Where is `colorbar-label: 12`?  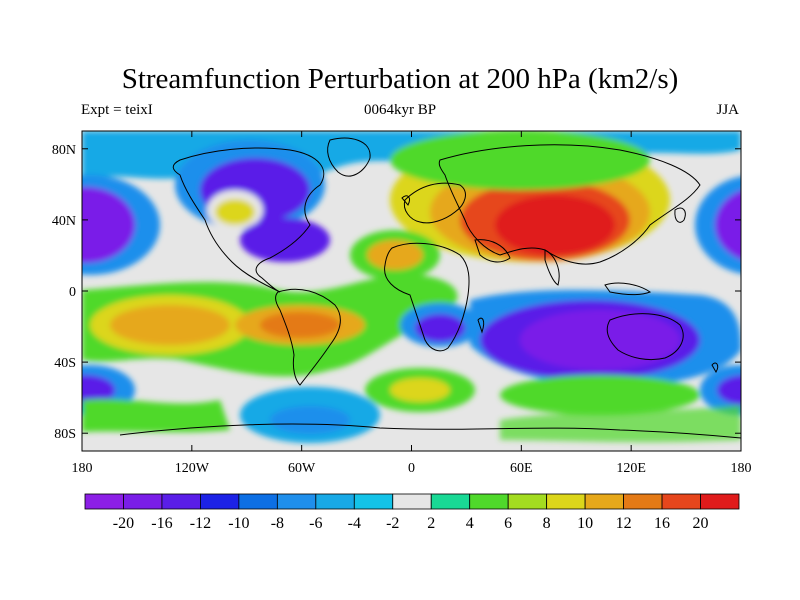 colorbar-label: 12 is located at coordinates (624, 523).